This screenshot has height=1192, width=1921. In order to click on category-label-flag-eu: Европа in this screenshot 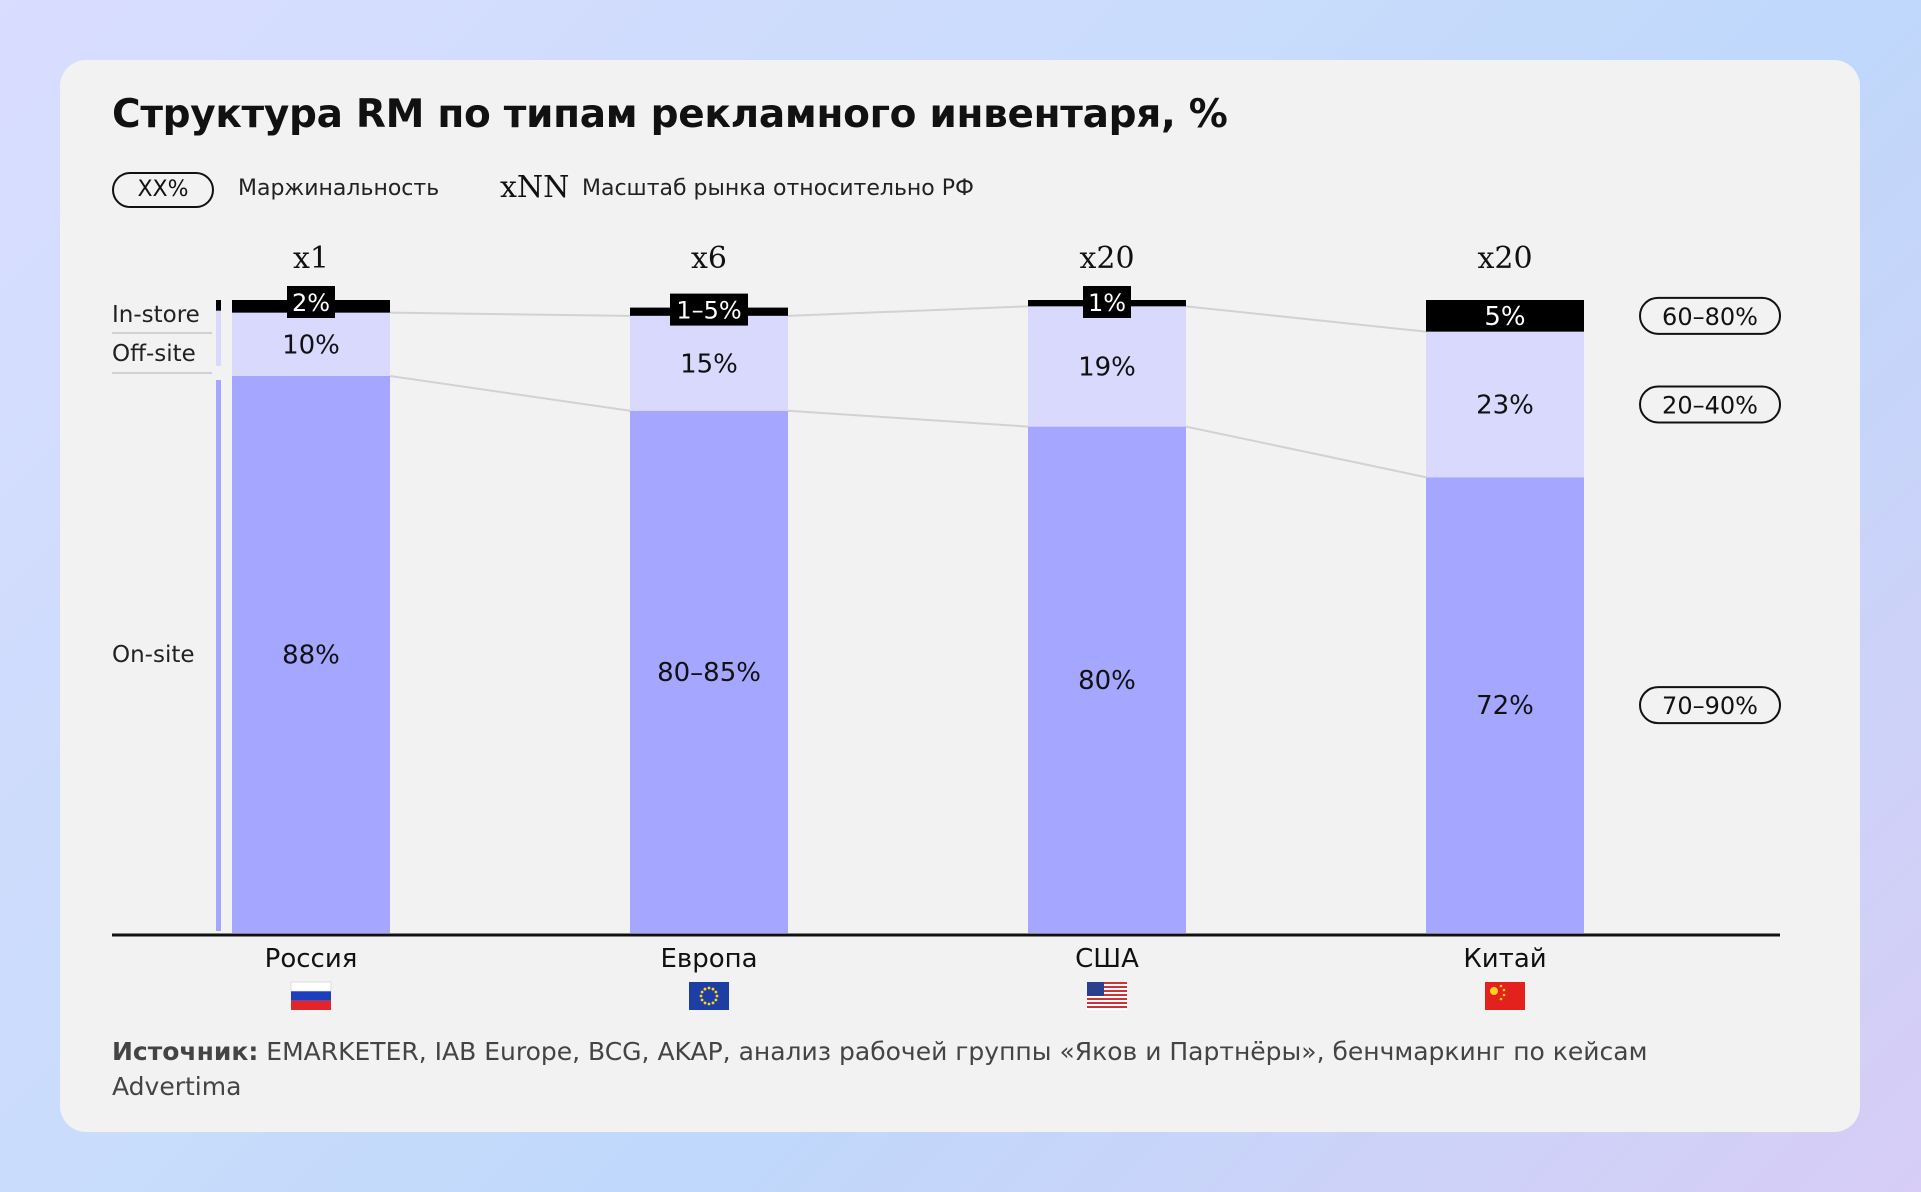, I will do `click(708, 959)`.